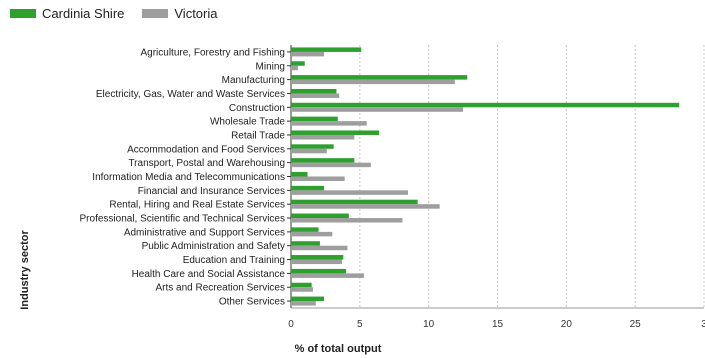  I want to click on legend-label-victoria: Victoria, so click(196, 13).